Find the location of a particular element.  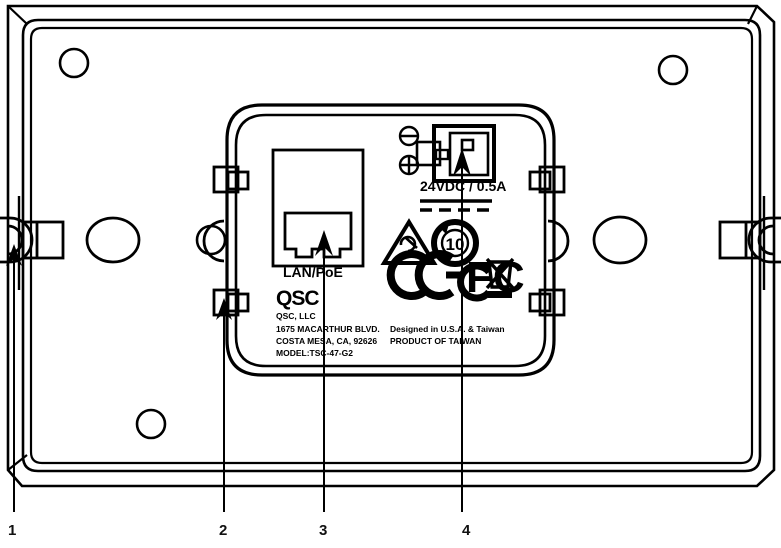

power-connector-side-nub is located at coordinates (442, 154).